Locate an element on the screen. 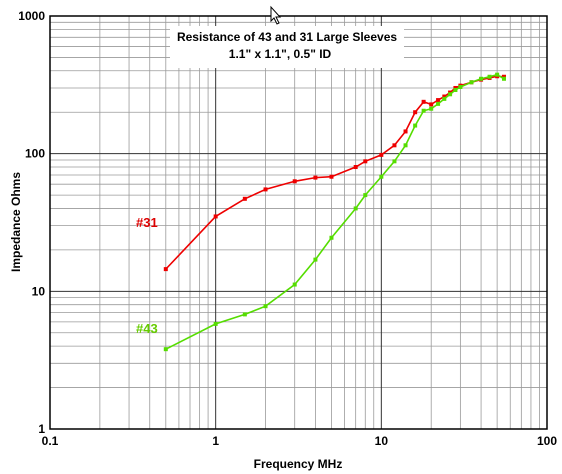 This screenshot has height=474, width=562. x-tick-label: 10 is located at coordinates (382, 441).